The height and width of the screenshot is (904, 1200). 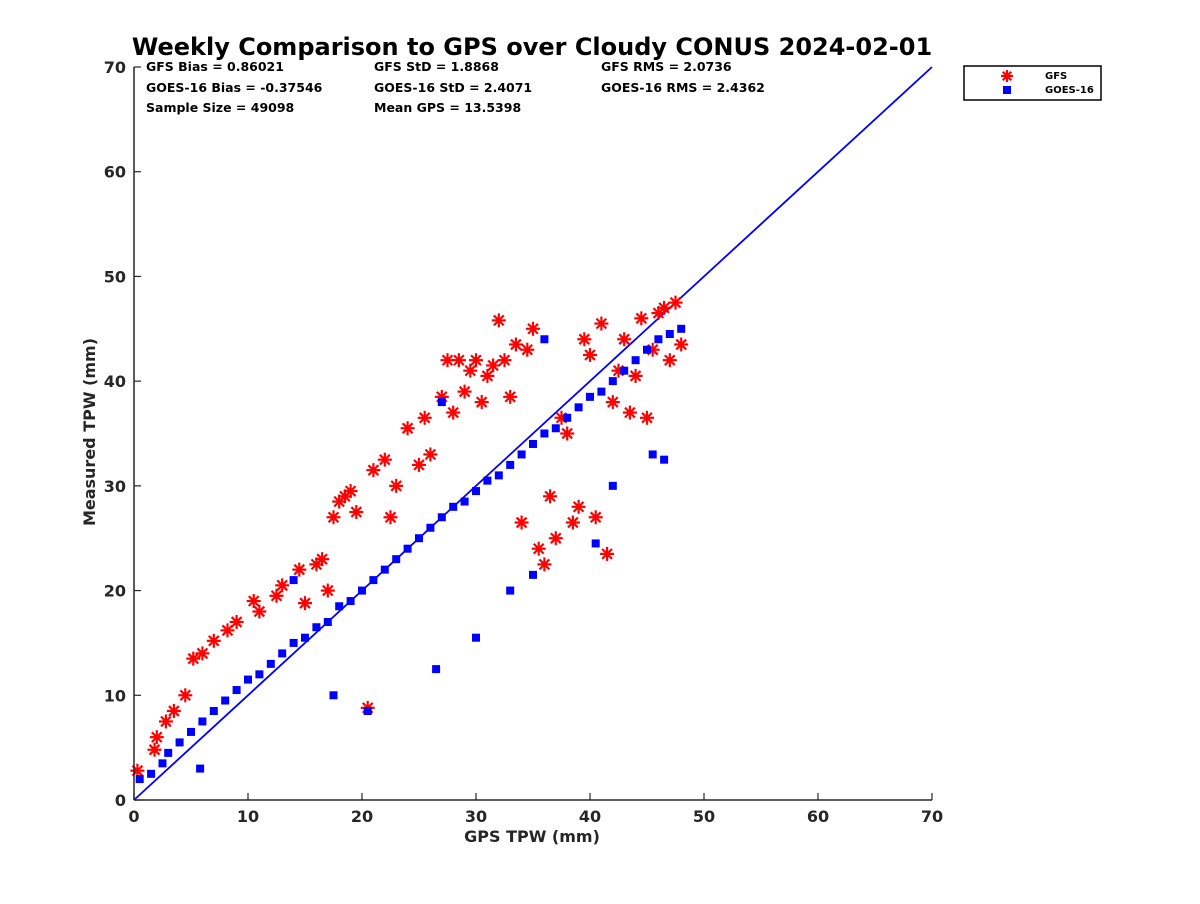 What do you see at coordinates (215, 66) in the screenshot?
I see `stat-text: GFS Bias = 0.86021` at bounding box center [215, 66].